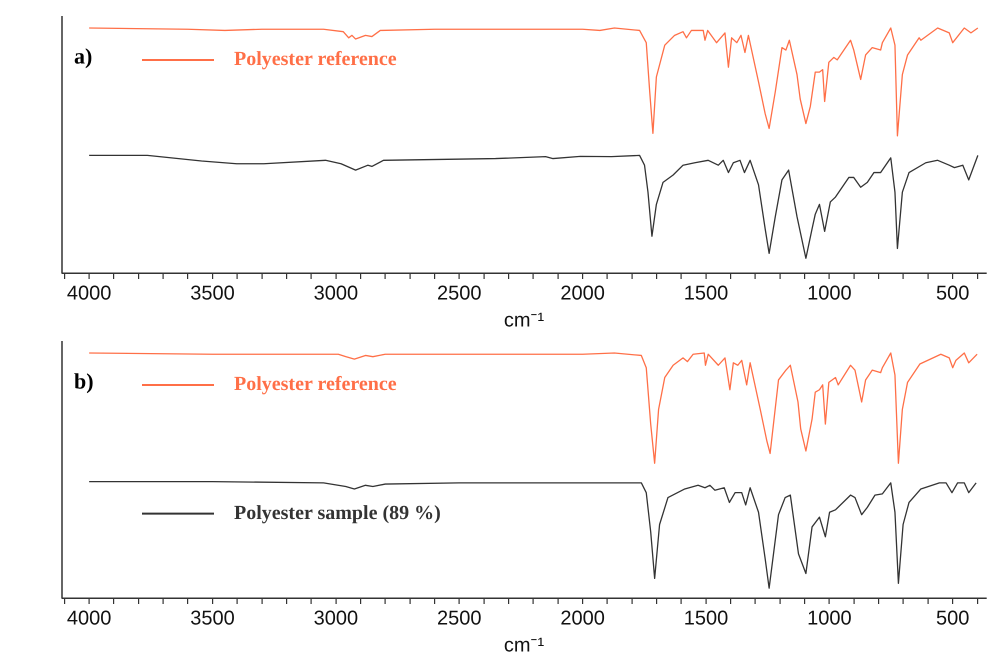 Image resolution: width=1000 pixels, height=666 pixels. Describe the element at coordinates (84, 381) in the screenshot. I see `text: b)` at that location.